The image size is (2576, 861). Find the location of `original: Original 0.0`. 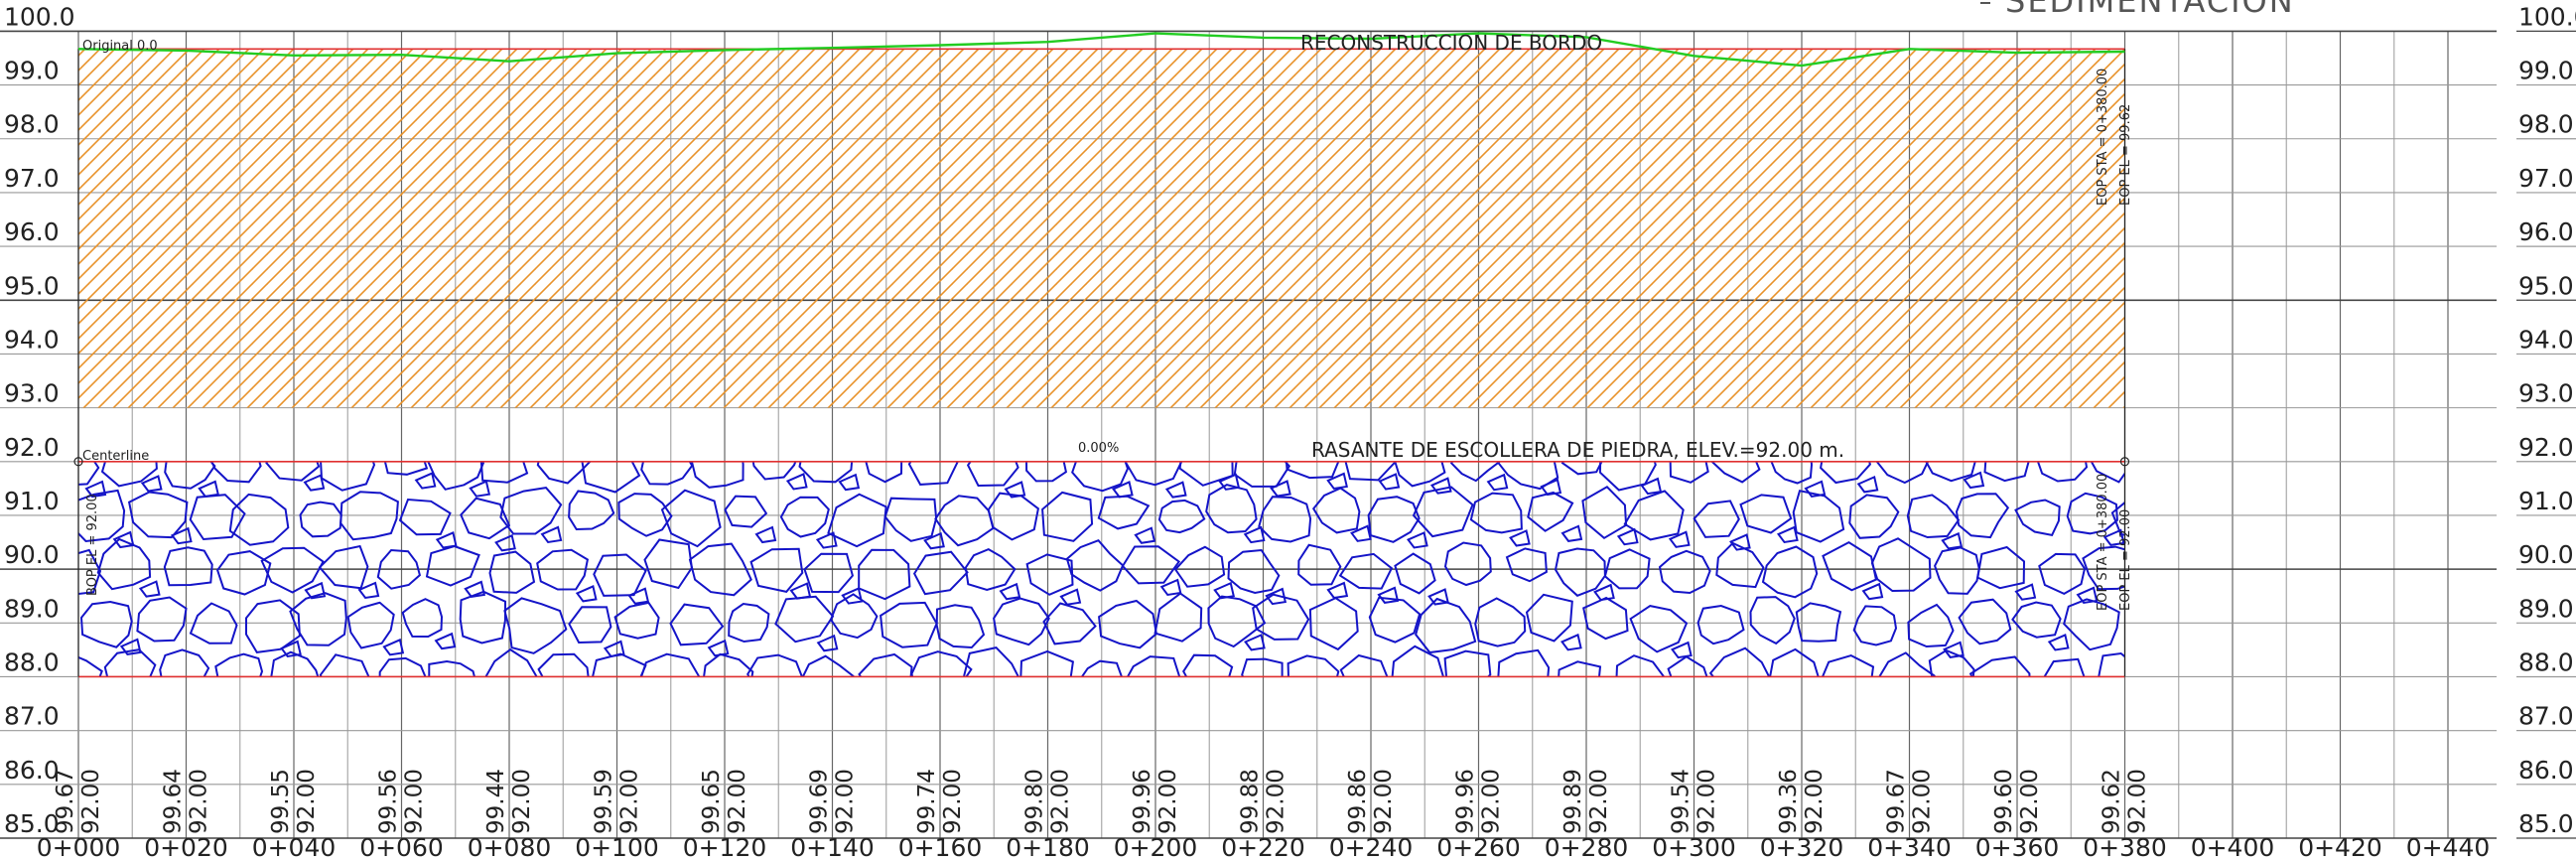

original: Original 0.0 is located at coordinates (120, 46).